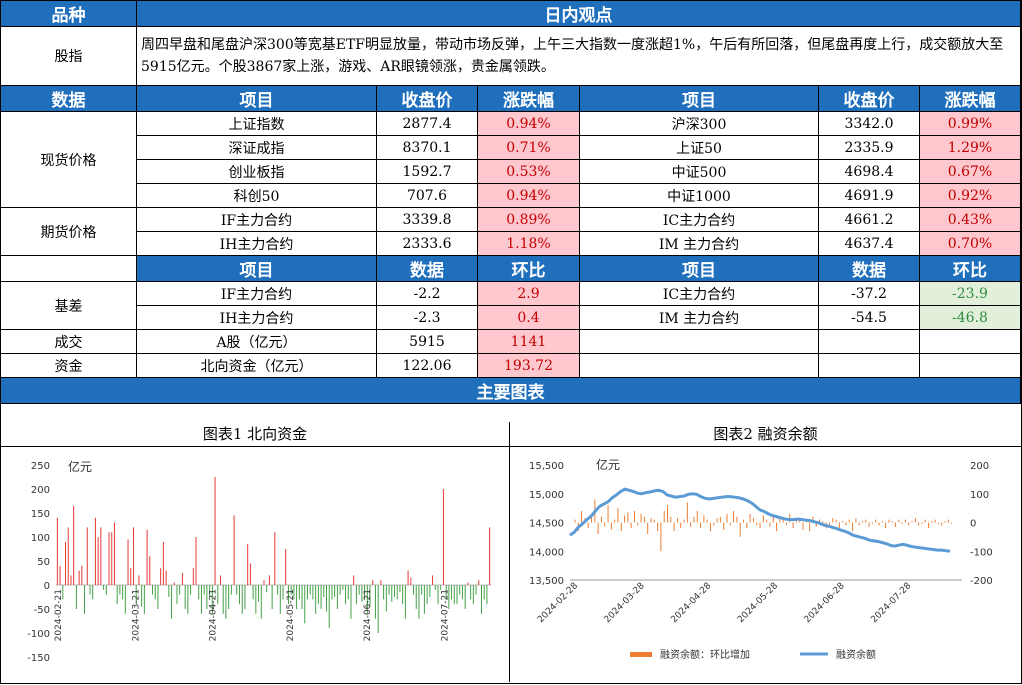  I want to click on contract-name: IM 主力合约, so click(699, 243).